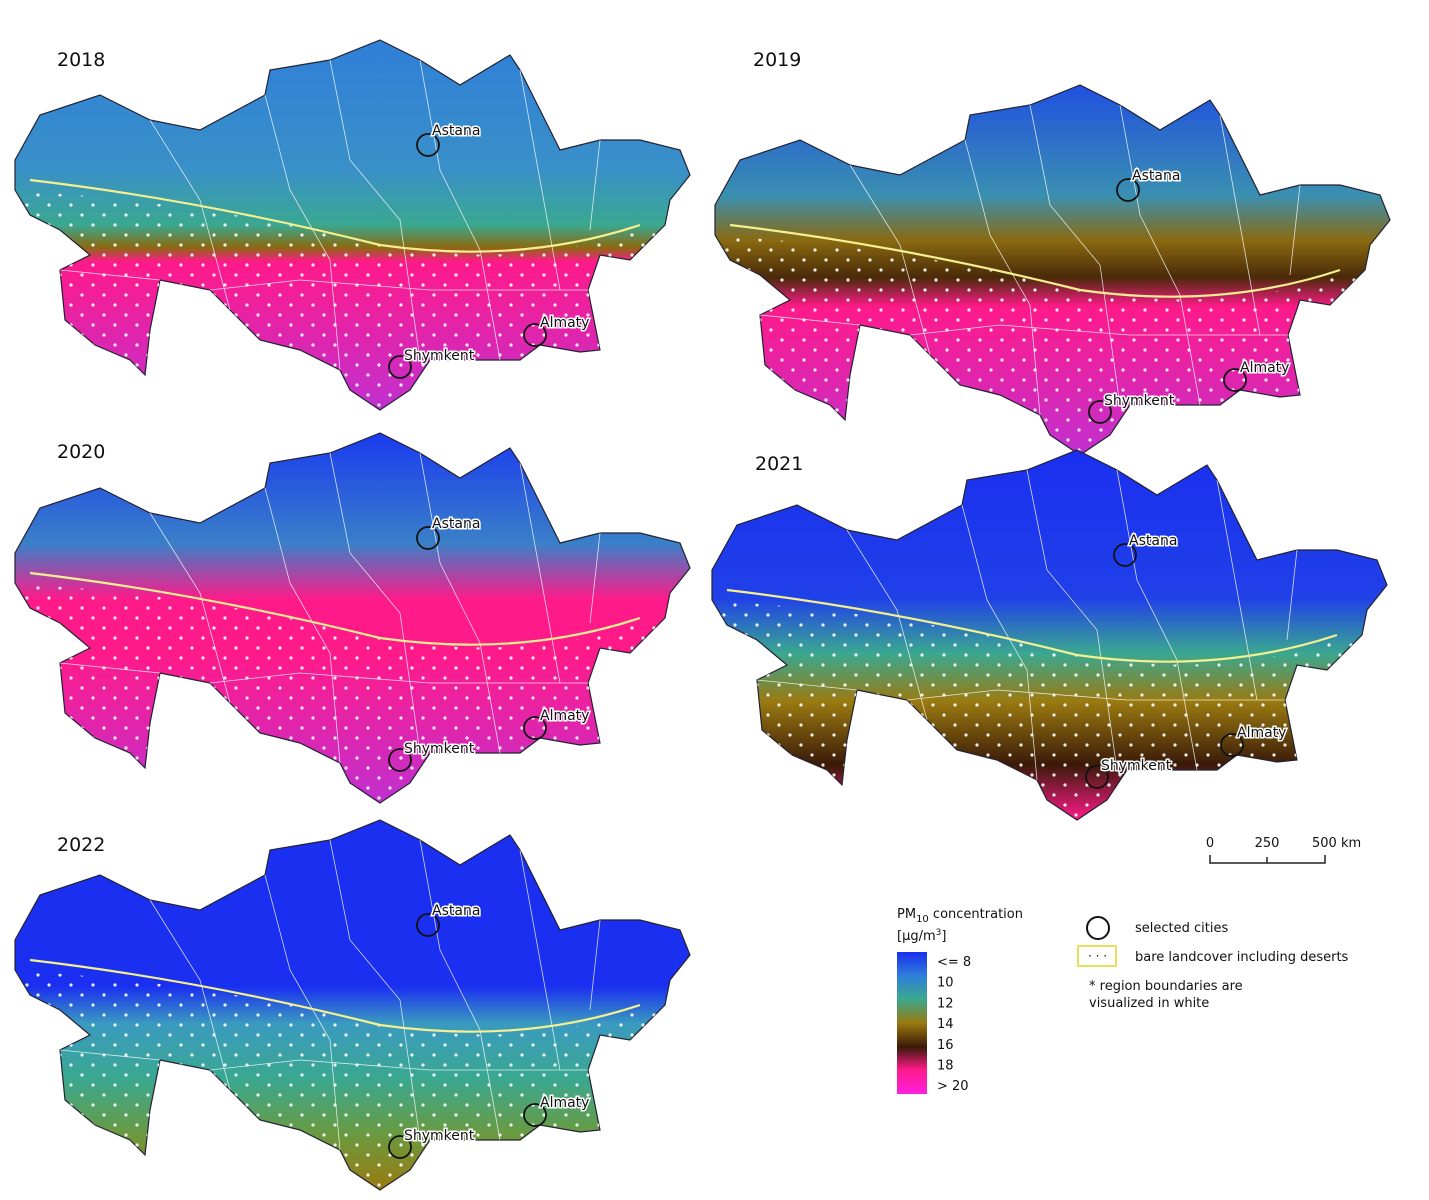 Image resolution: width=1429 pixels, height=1200 pixels. What do you see at coordinates (953, 1086) in the screenshot?
I see `legend-label: > 20` at bounding box center [953, 1086].